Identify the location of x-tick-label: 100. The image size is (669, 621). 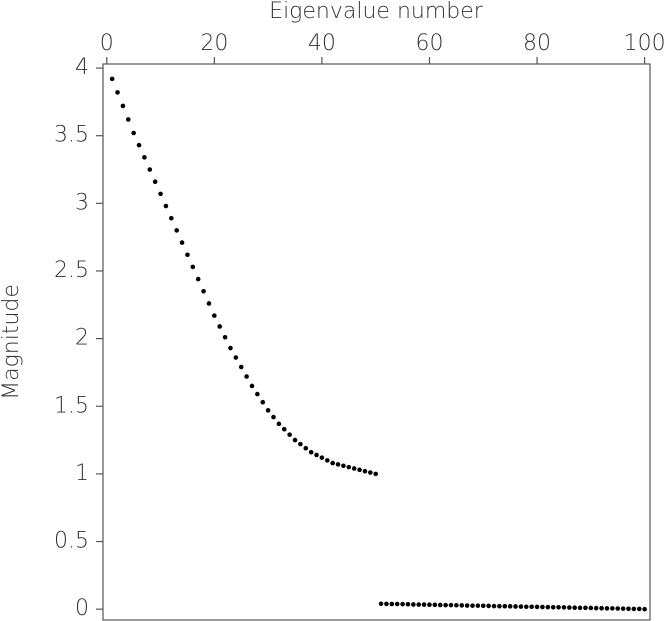
(645, 43).